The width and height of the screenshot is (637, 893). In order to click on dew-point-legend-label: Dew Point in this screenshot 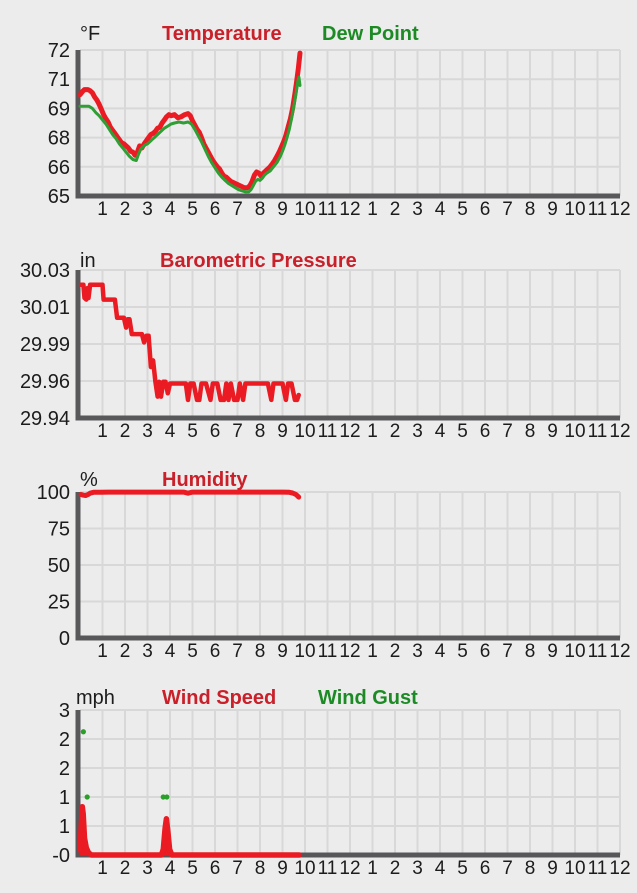, I will do `click(370, 34)`.